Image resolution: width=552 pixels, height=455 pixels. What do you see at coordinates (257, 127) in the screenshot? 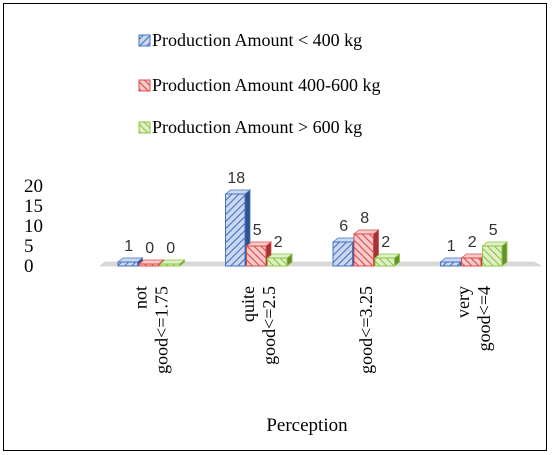
I see `legend-label-3: Production Amount > 600 kg` at bounding box center [257, 127].